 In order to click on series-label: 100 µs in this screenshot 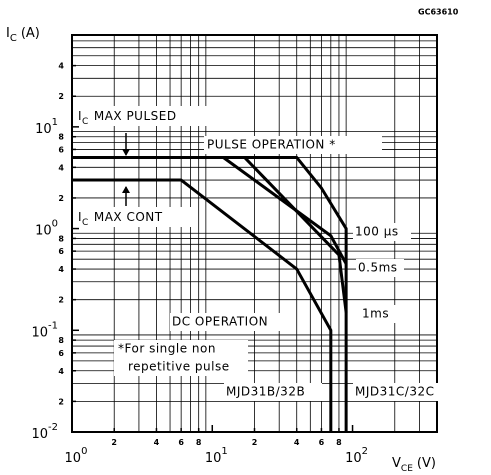, I will do `click(377, 232)`.